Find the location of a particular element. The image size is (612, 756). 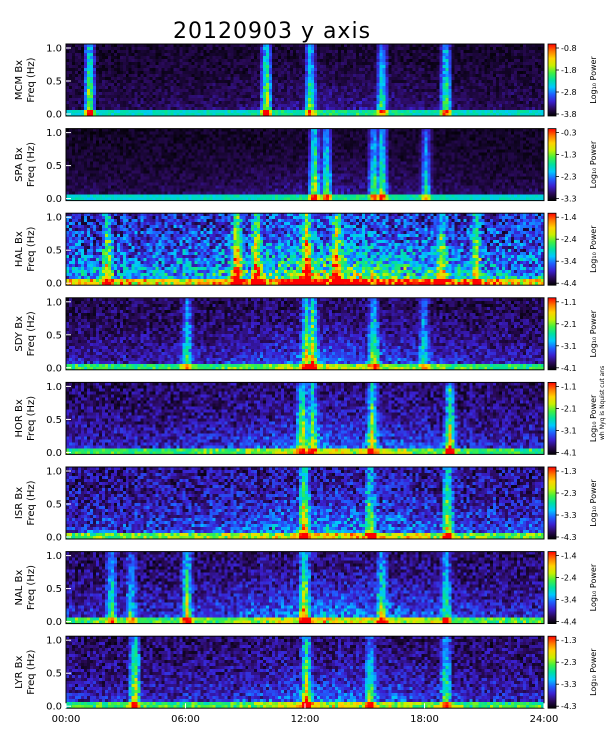

x-tick-label: 00:00 is located at coordinates (66, 719).